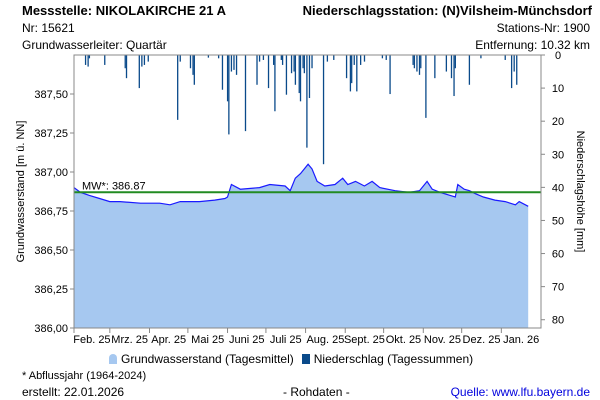 The height and width of the screenshot is (400, 600). Describe the element at coordinates (48, 28) in the screenshot. I see `station-nr: Nr: 15621` at that location.